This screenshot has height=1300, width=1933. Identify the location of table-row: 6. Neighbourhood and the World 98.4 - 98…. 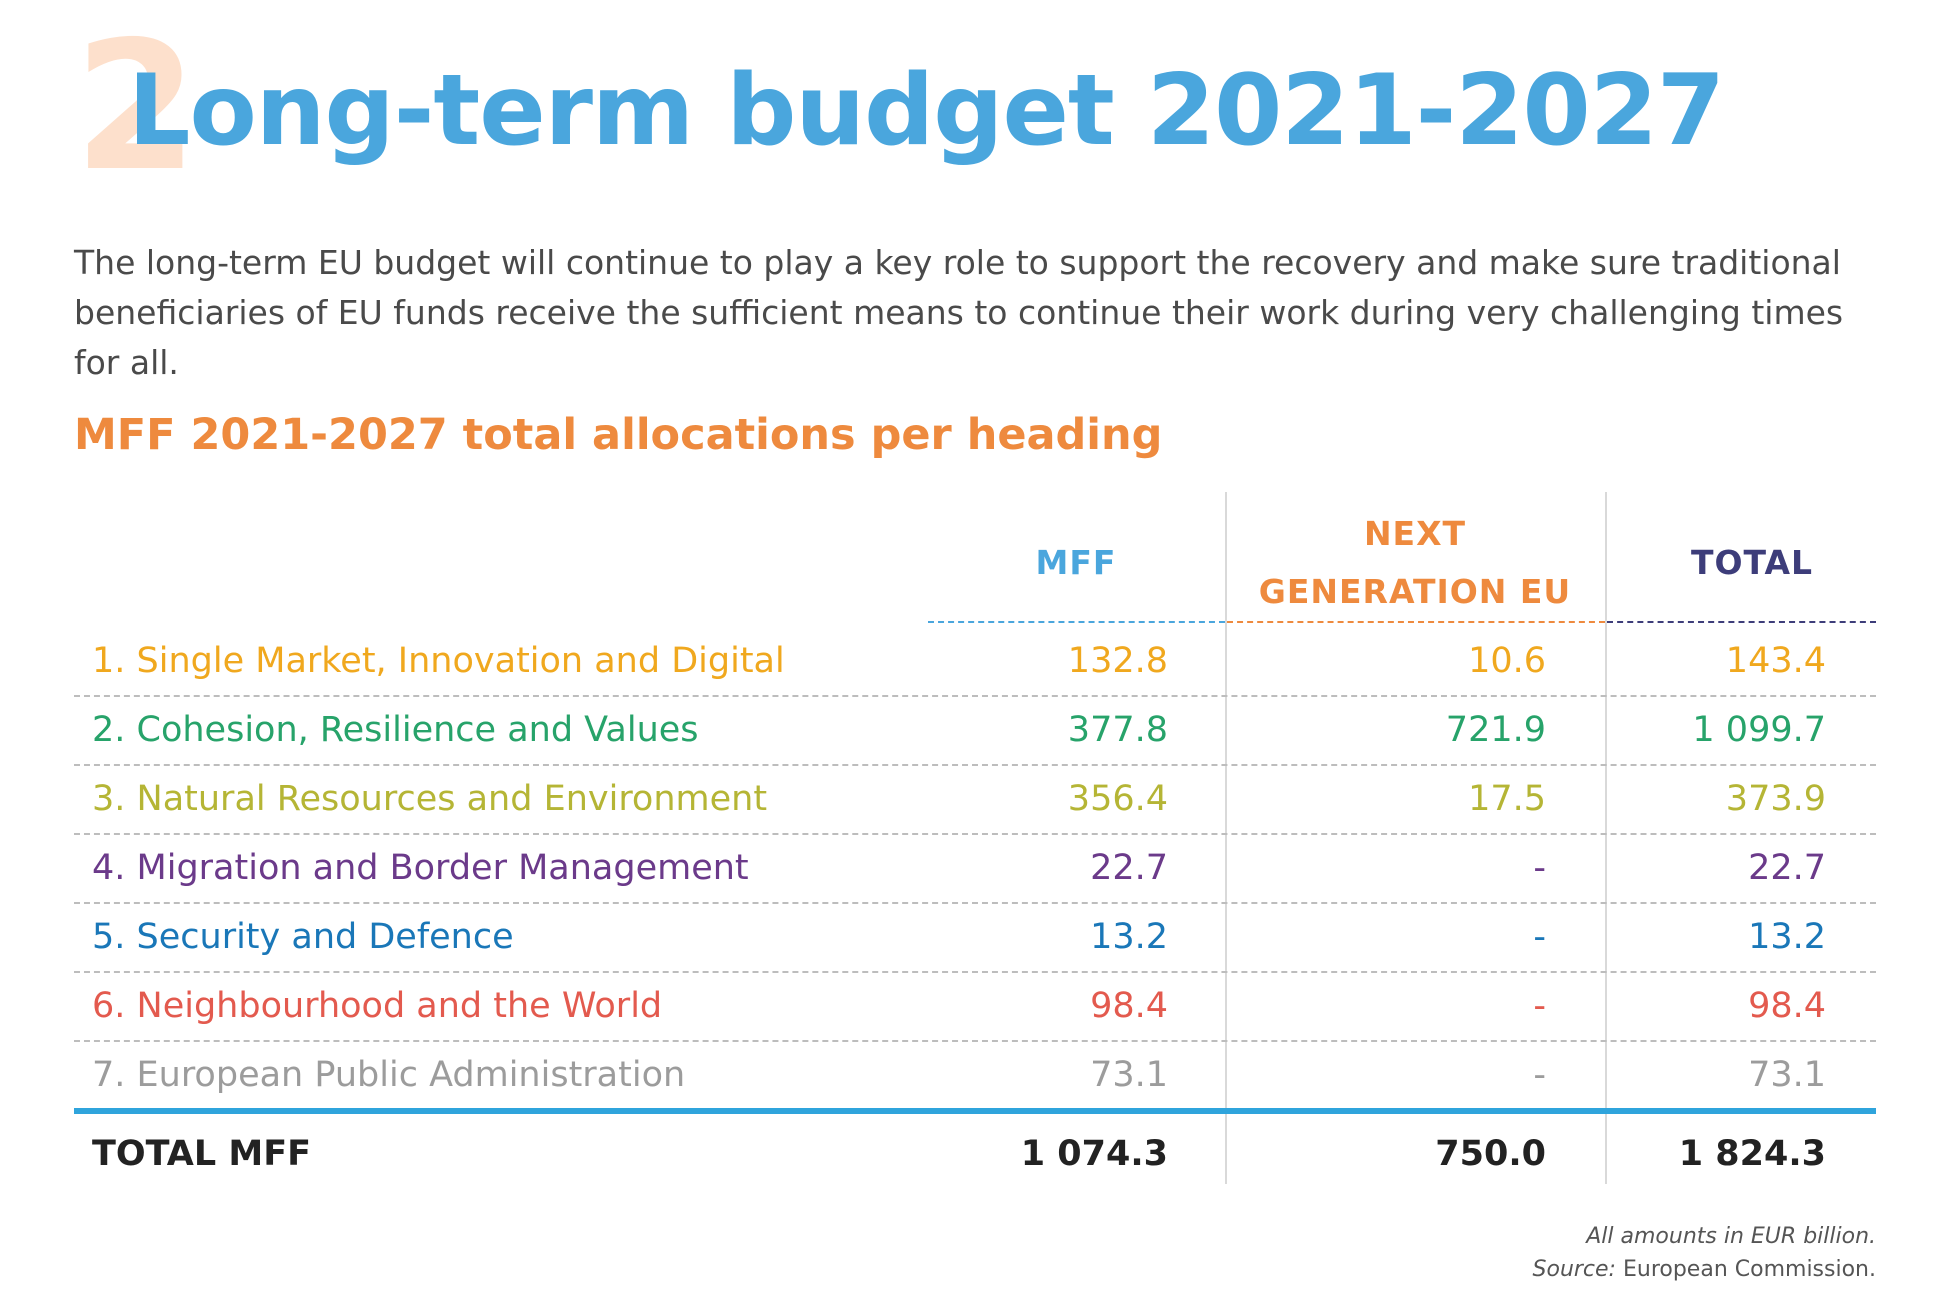
(975, 1006).